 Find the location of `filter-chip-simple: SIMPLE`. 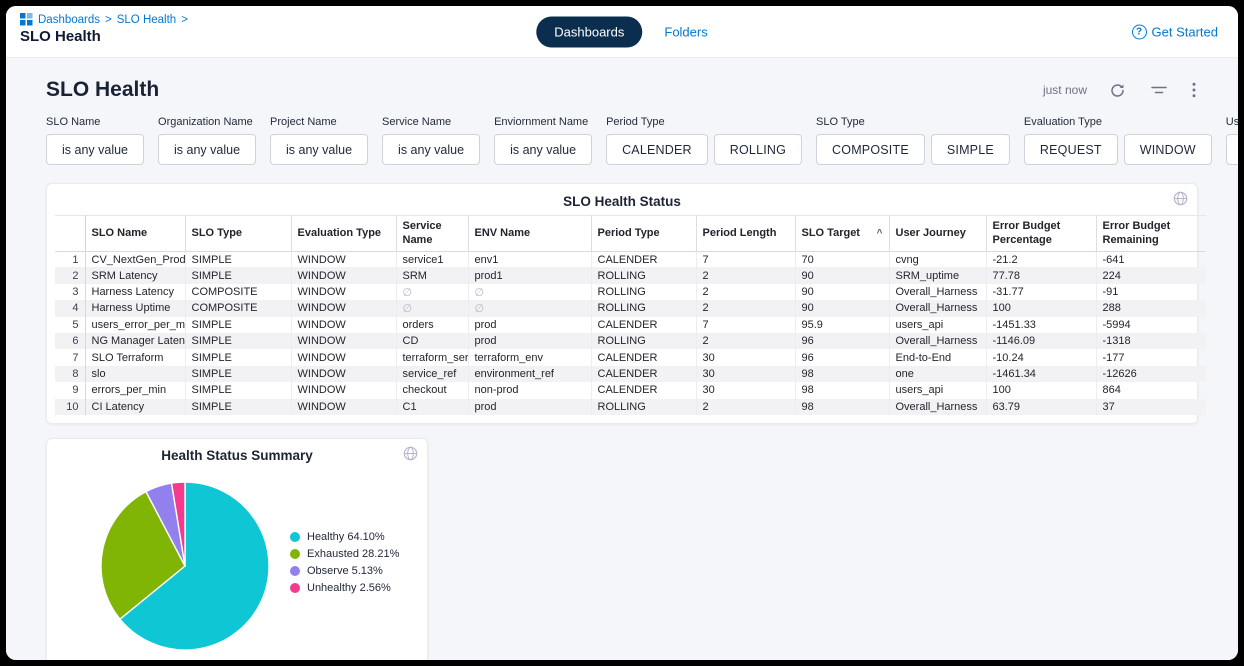

filter-chip-simple: SIMPLE is located at coordinates (970, 149).